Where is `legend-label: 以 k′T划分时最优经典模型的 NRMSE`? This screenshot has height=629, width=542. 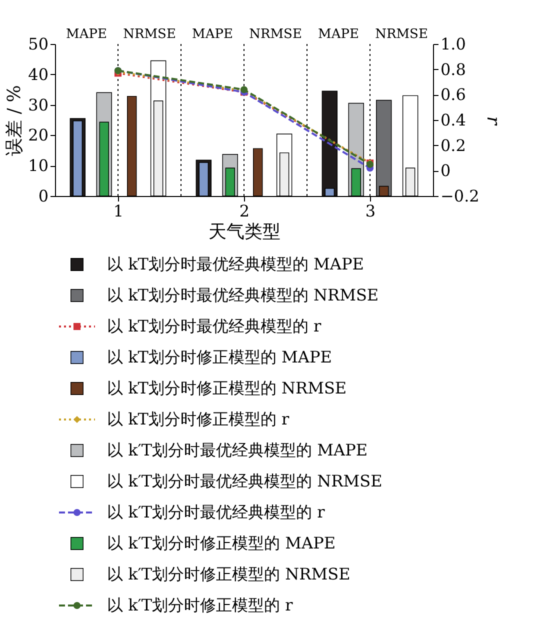 legend-label: 以 k′T划分时最优经典模型的 NRMSE is located at coordinates (244, 481).